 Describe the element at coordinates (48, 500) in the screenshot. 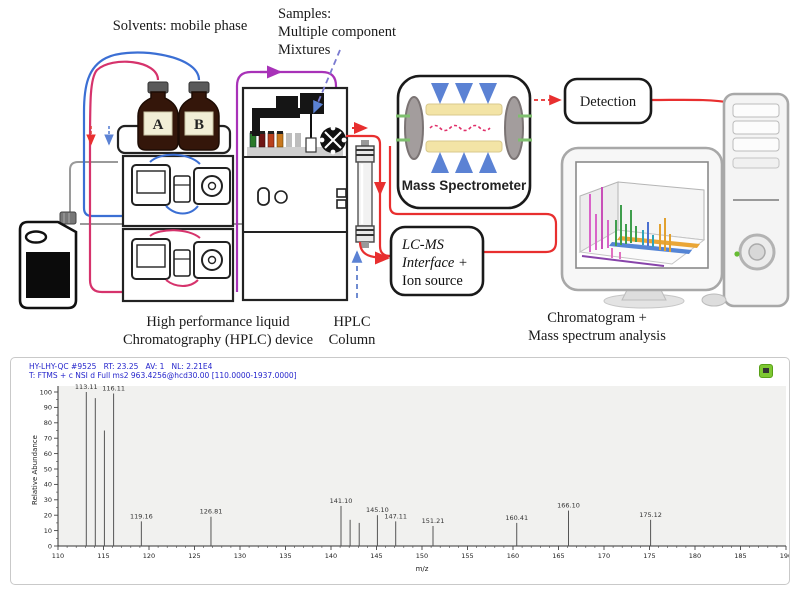

I see `svg-text: 30` at that location.